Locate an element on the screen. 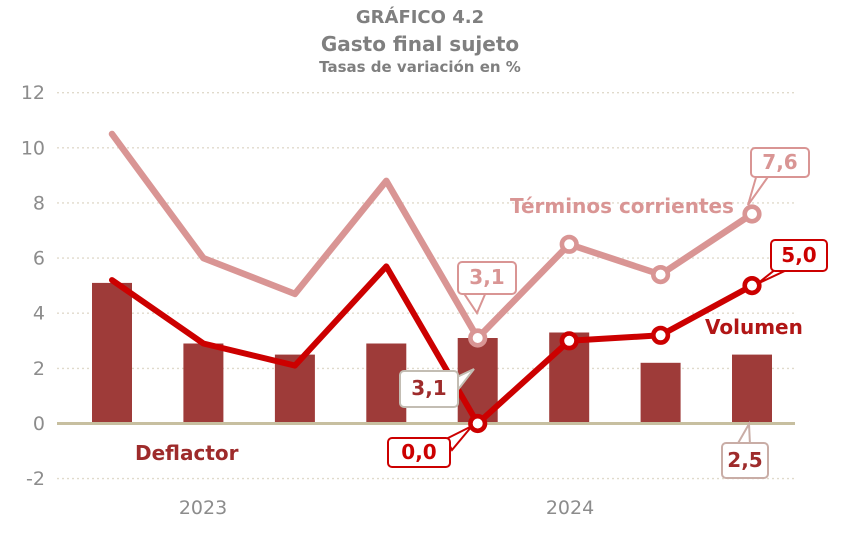 This screenshot has width=853, height=552. chart-units-label: Tasas de variación en % is located at coordinates (420, 67).